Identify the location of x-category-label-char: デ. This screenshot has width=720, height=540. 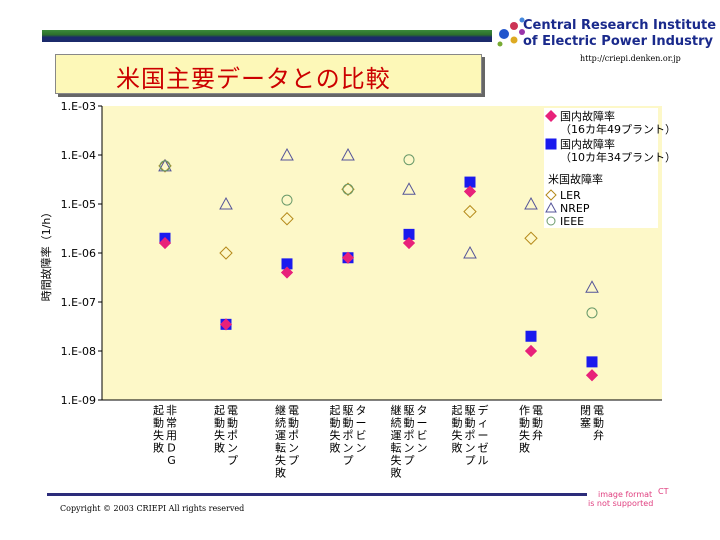
(483, 410).